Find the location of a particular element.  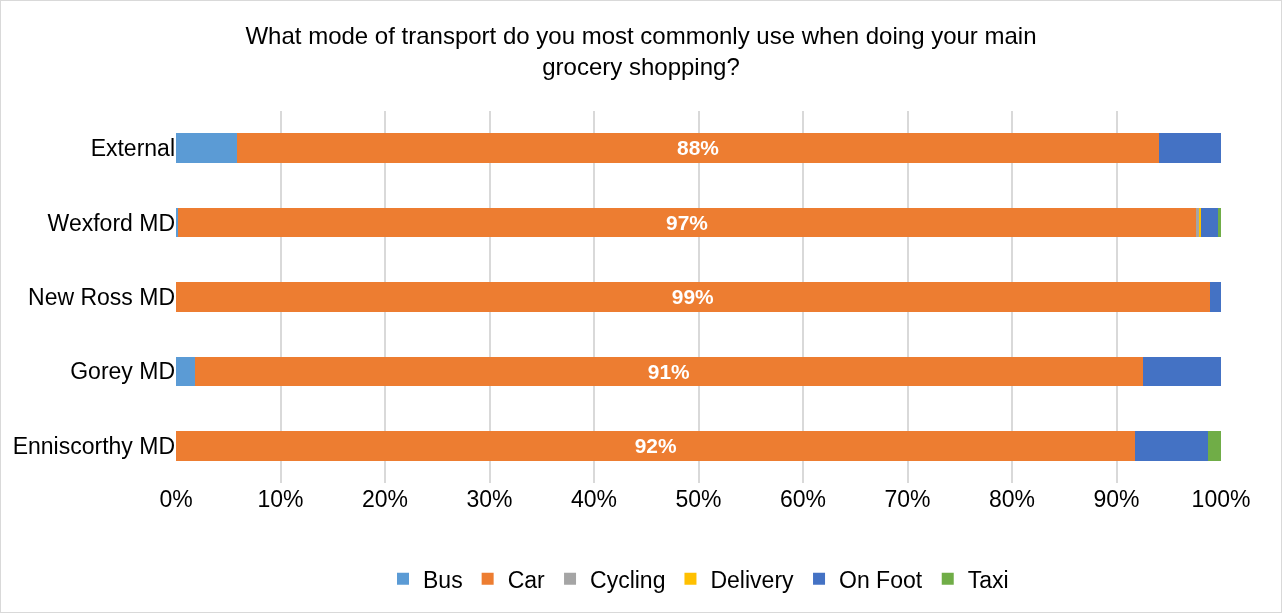

x-tick-label: 0% is located at coordinates (176, 499).